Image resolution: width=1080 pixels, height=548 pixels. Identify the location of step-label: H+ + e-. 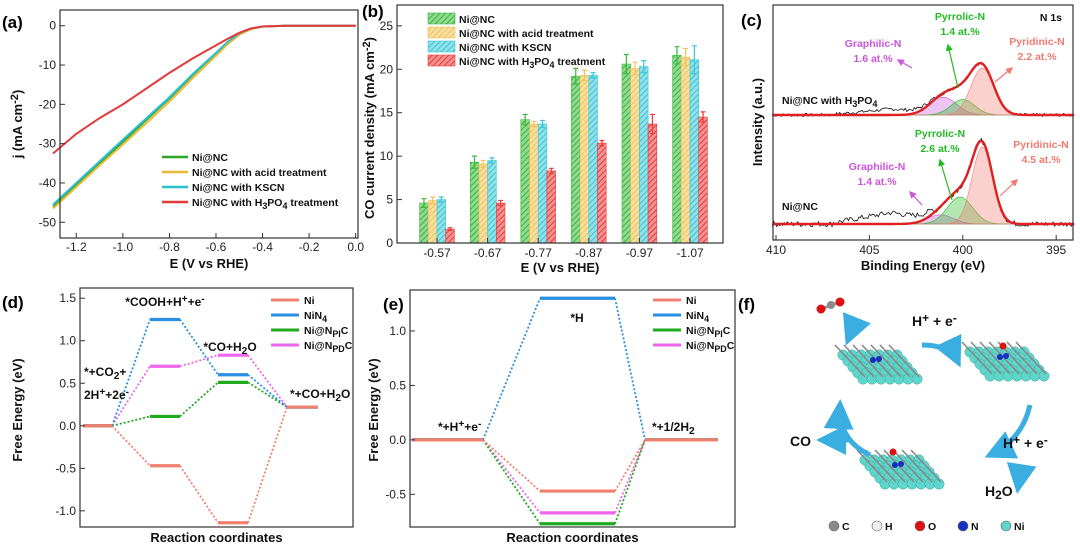
(934, 320).